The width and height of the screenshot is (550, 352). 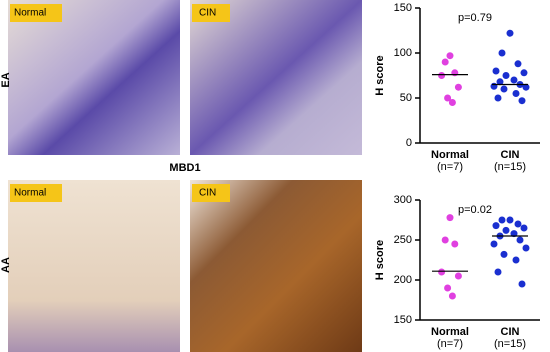 What do you see at coordinates (475, 18) in the screenshot?
I see `annotation: p=0.79` at bounding box center [475, 18].